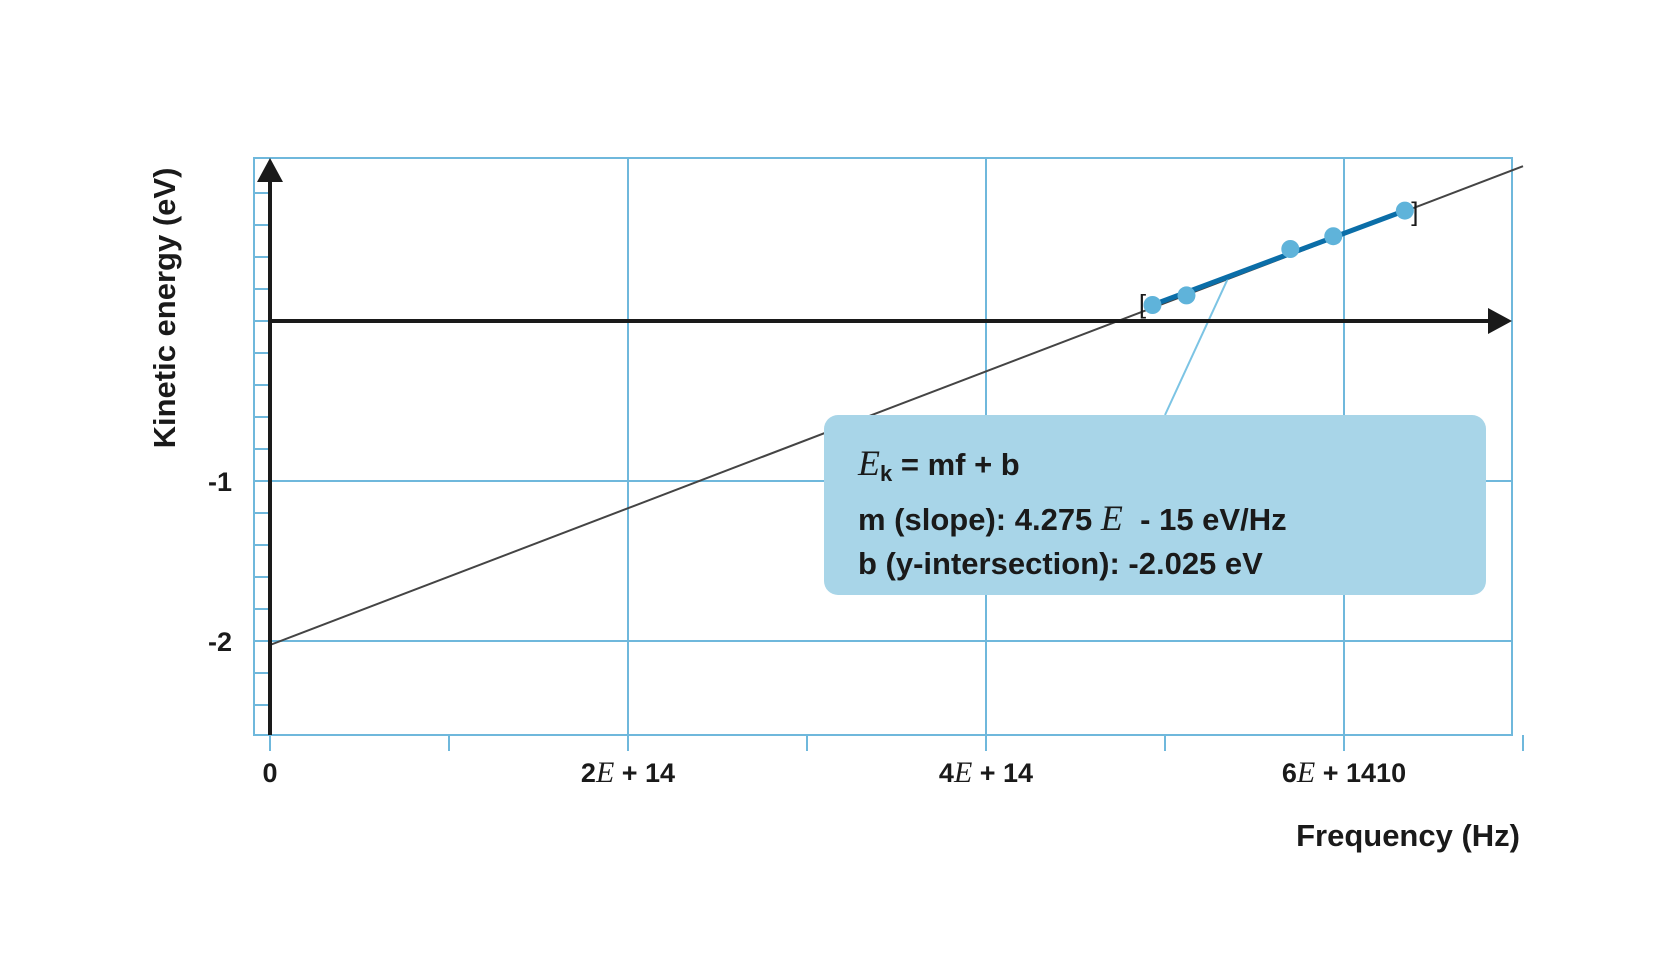 The image size is (1680, 971). What do you see at coordinates (1500, 321) in the screenshot?
I see `x-axis-arrow` at bounding box center [1500, 321].